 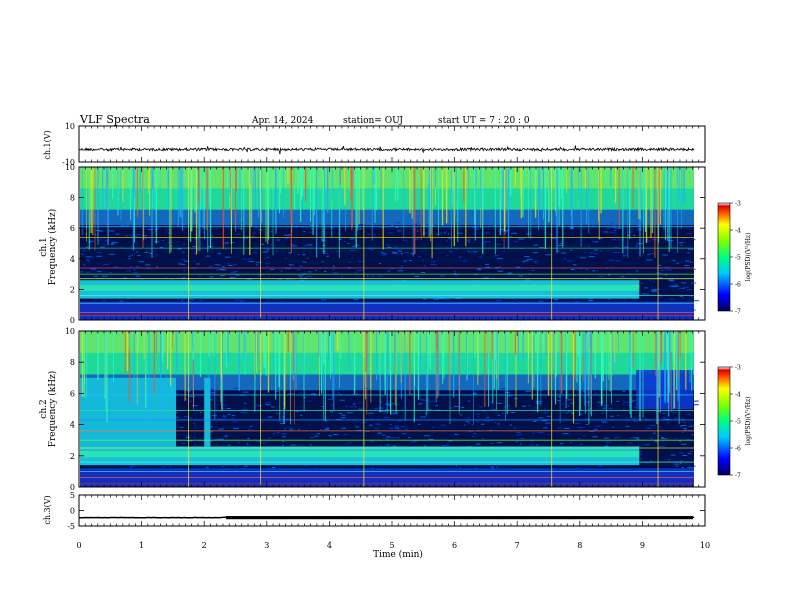 What do you see at coordinates (460, 518) in the screenshot?
I see `waveform-band` at bounding box center [460, 518].